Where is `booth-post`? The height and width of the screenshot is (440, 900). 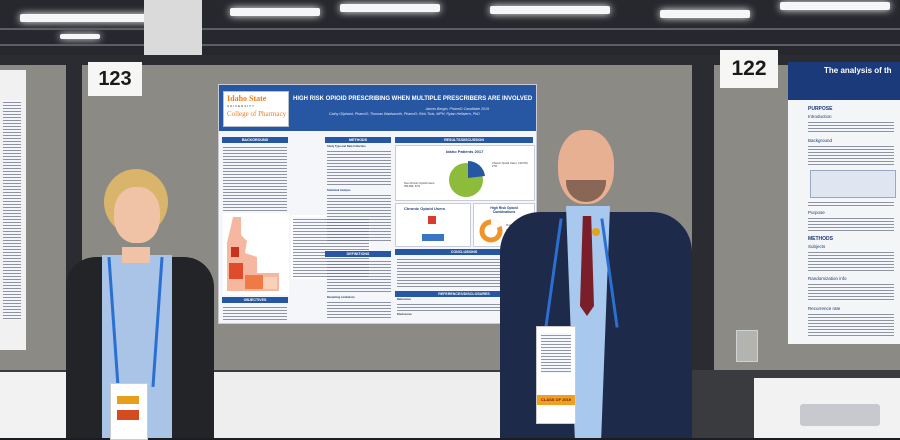 booth-post is located at coordinates (703, 246).